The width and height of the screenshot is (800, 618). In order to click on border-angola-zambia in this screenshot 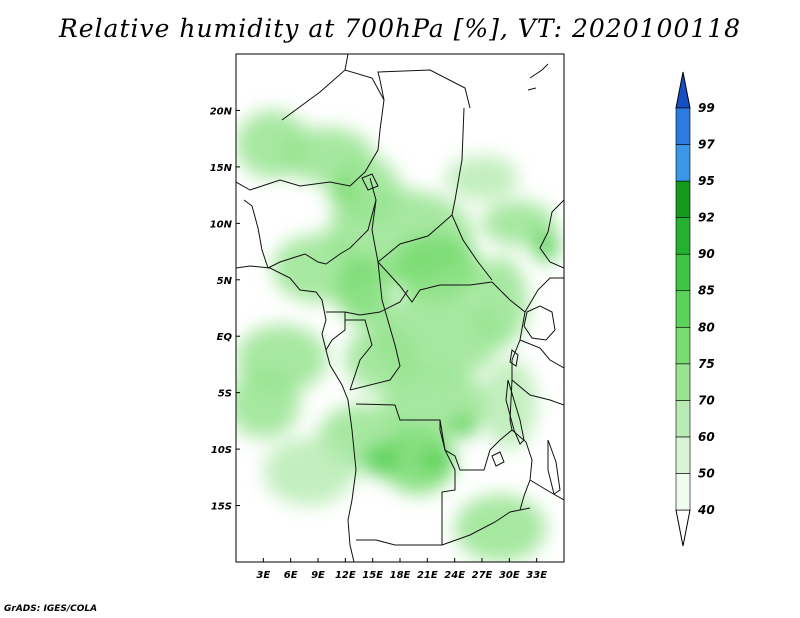, I will do `click(406, 482)`.